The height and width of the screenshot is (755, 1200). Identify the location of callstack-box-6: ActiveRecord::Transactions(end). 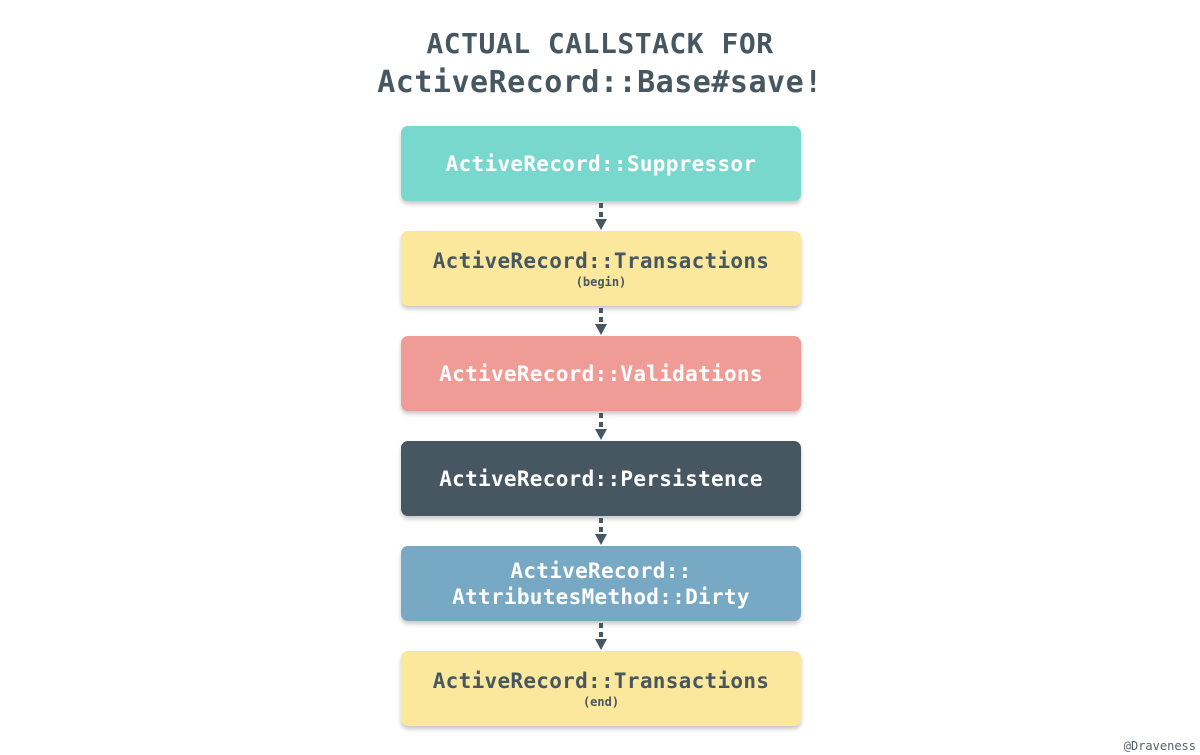
(601, 688).